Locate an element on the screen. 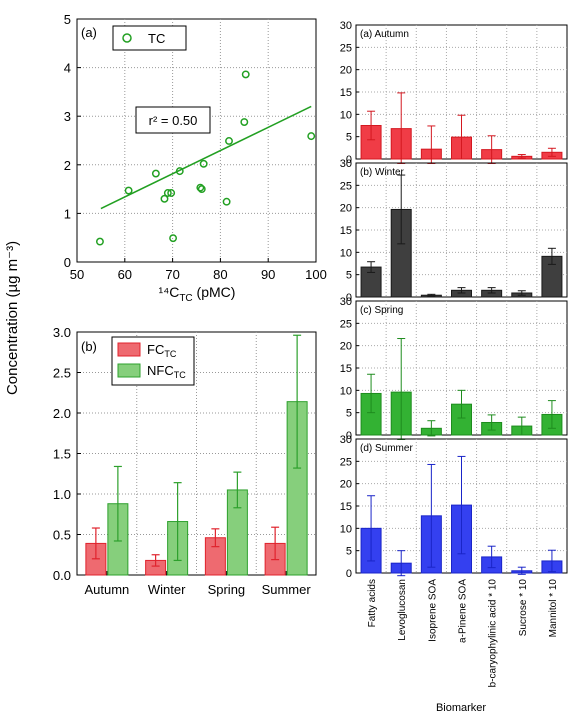 This screenshot has height=716, width=580. scatter-frame is located at coordinates (196, 140).